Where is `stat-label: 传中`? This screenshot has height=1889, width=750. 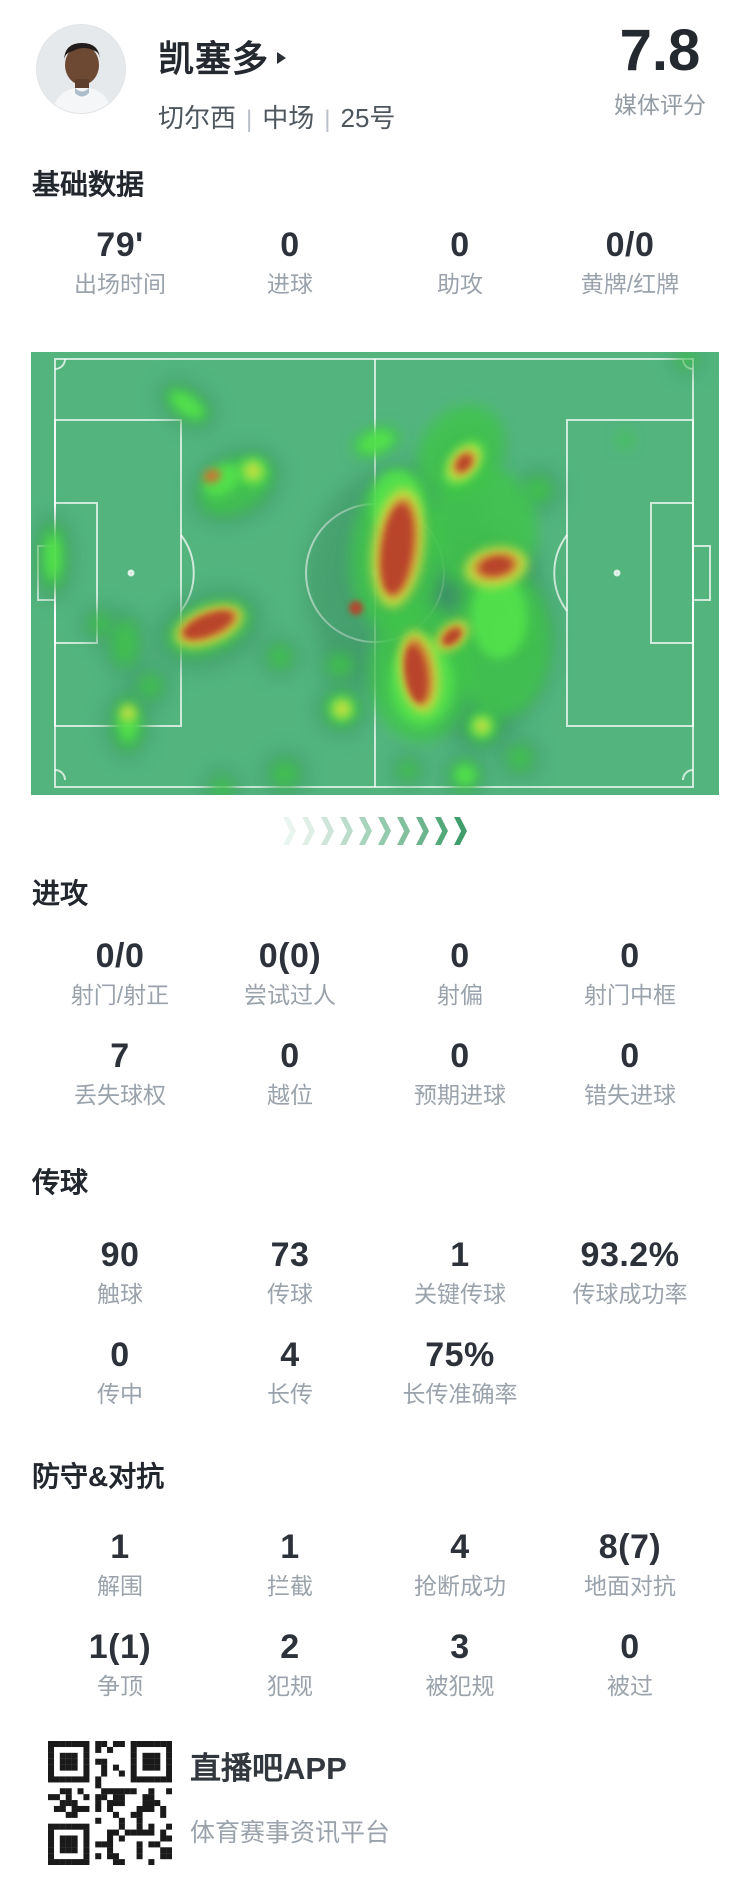 stat-label: 传中 is located at coordinates (120, 1394).